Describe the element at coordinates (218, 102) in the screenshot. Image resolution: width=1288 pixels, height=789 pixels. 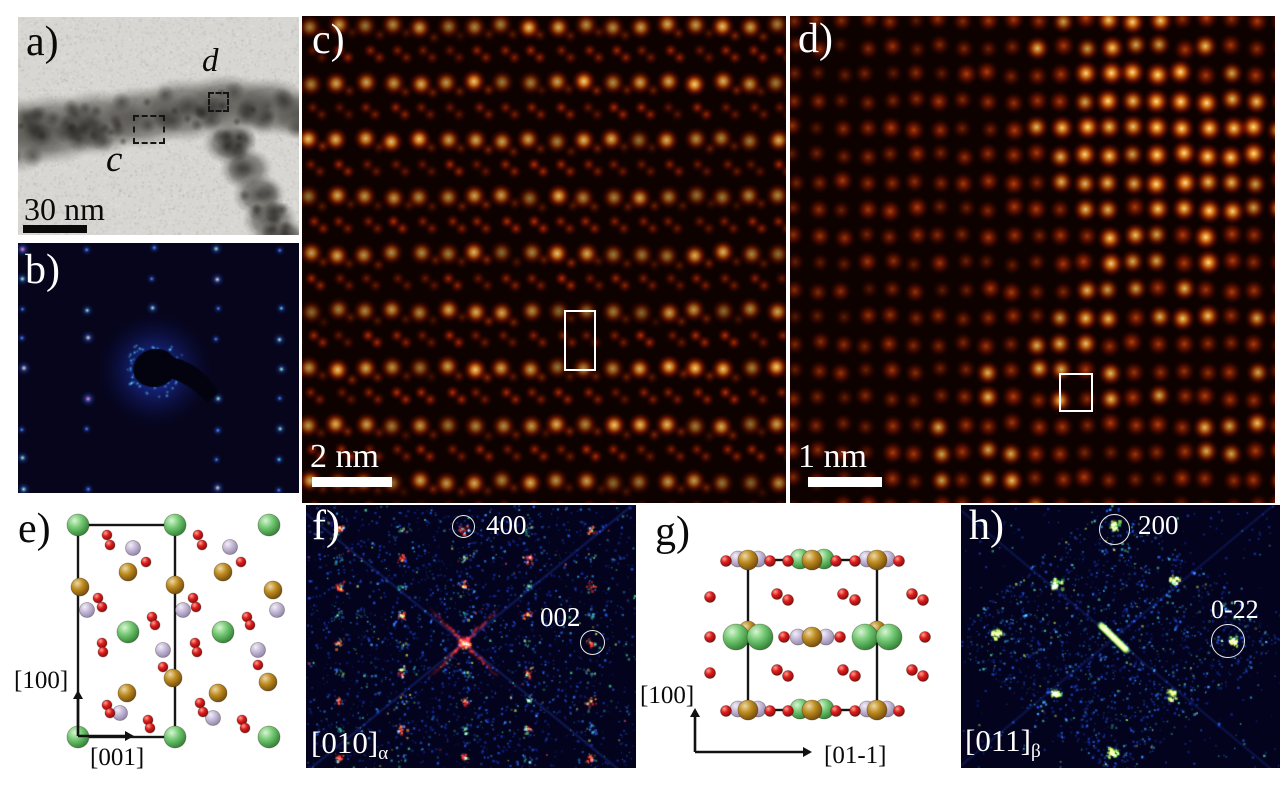
I see `region-d-marker-box` at that location.